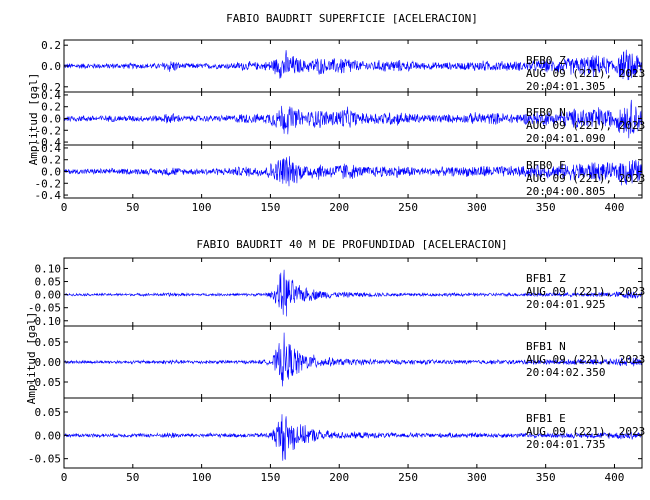 This screenshot has height=500, width=650. I want to click on trace-annotation-line: BFB0 Z, so click(546, 60).